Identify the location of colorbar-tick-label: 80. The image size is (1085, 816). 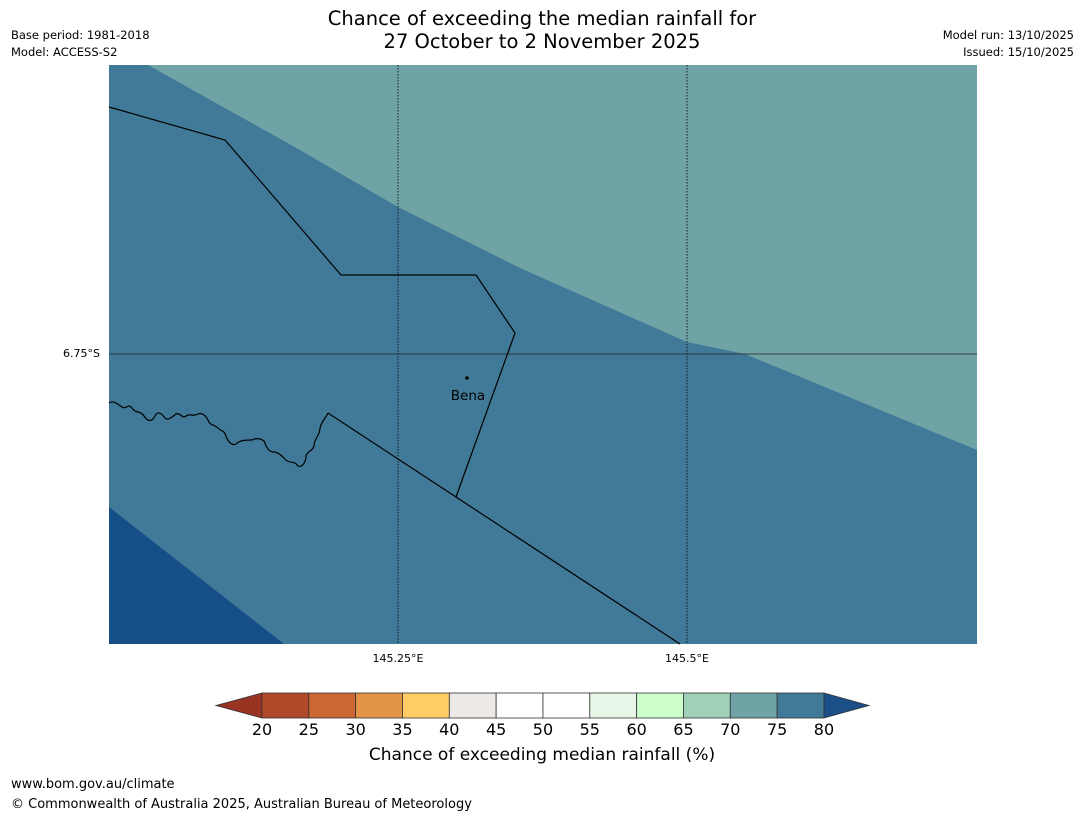
(824, 729).